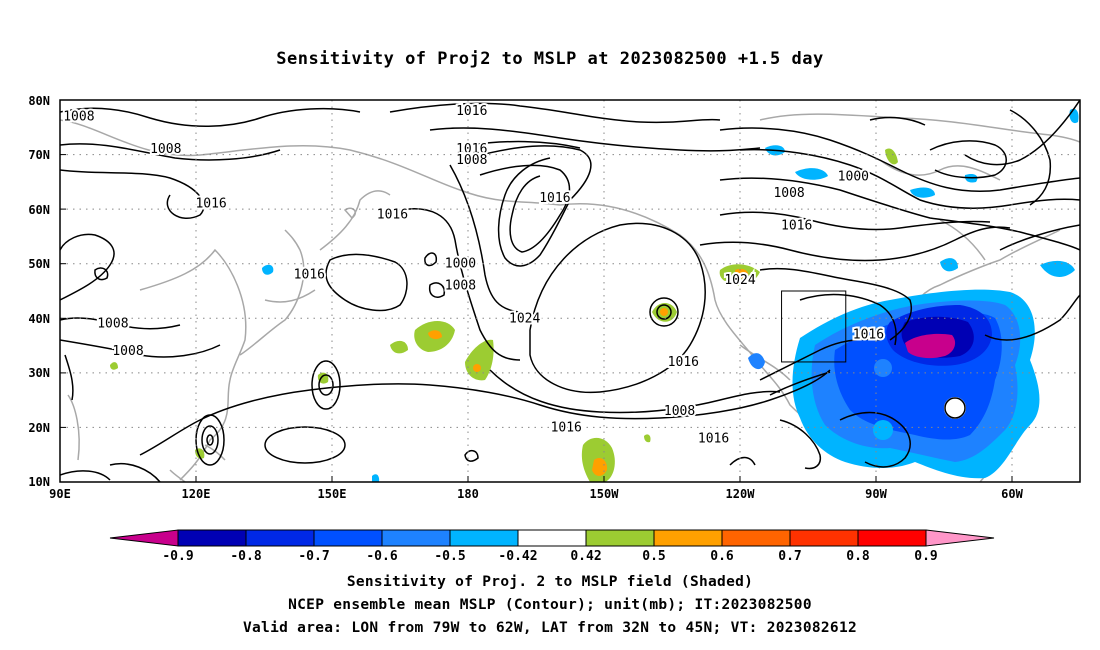 Image resolution: width=1100 pixels, height=650 pixels. I want to click on colorbar-extend-low, so click(144, 538).